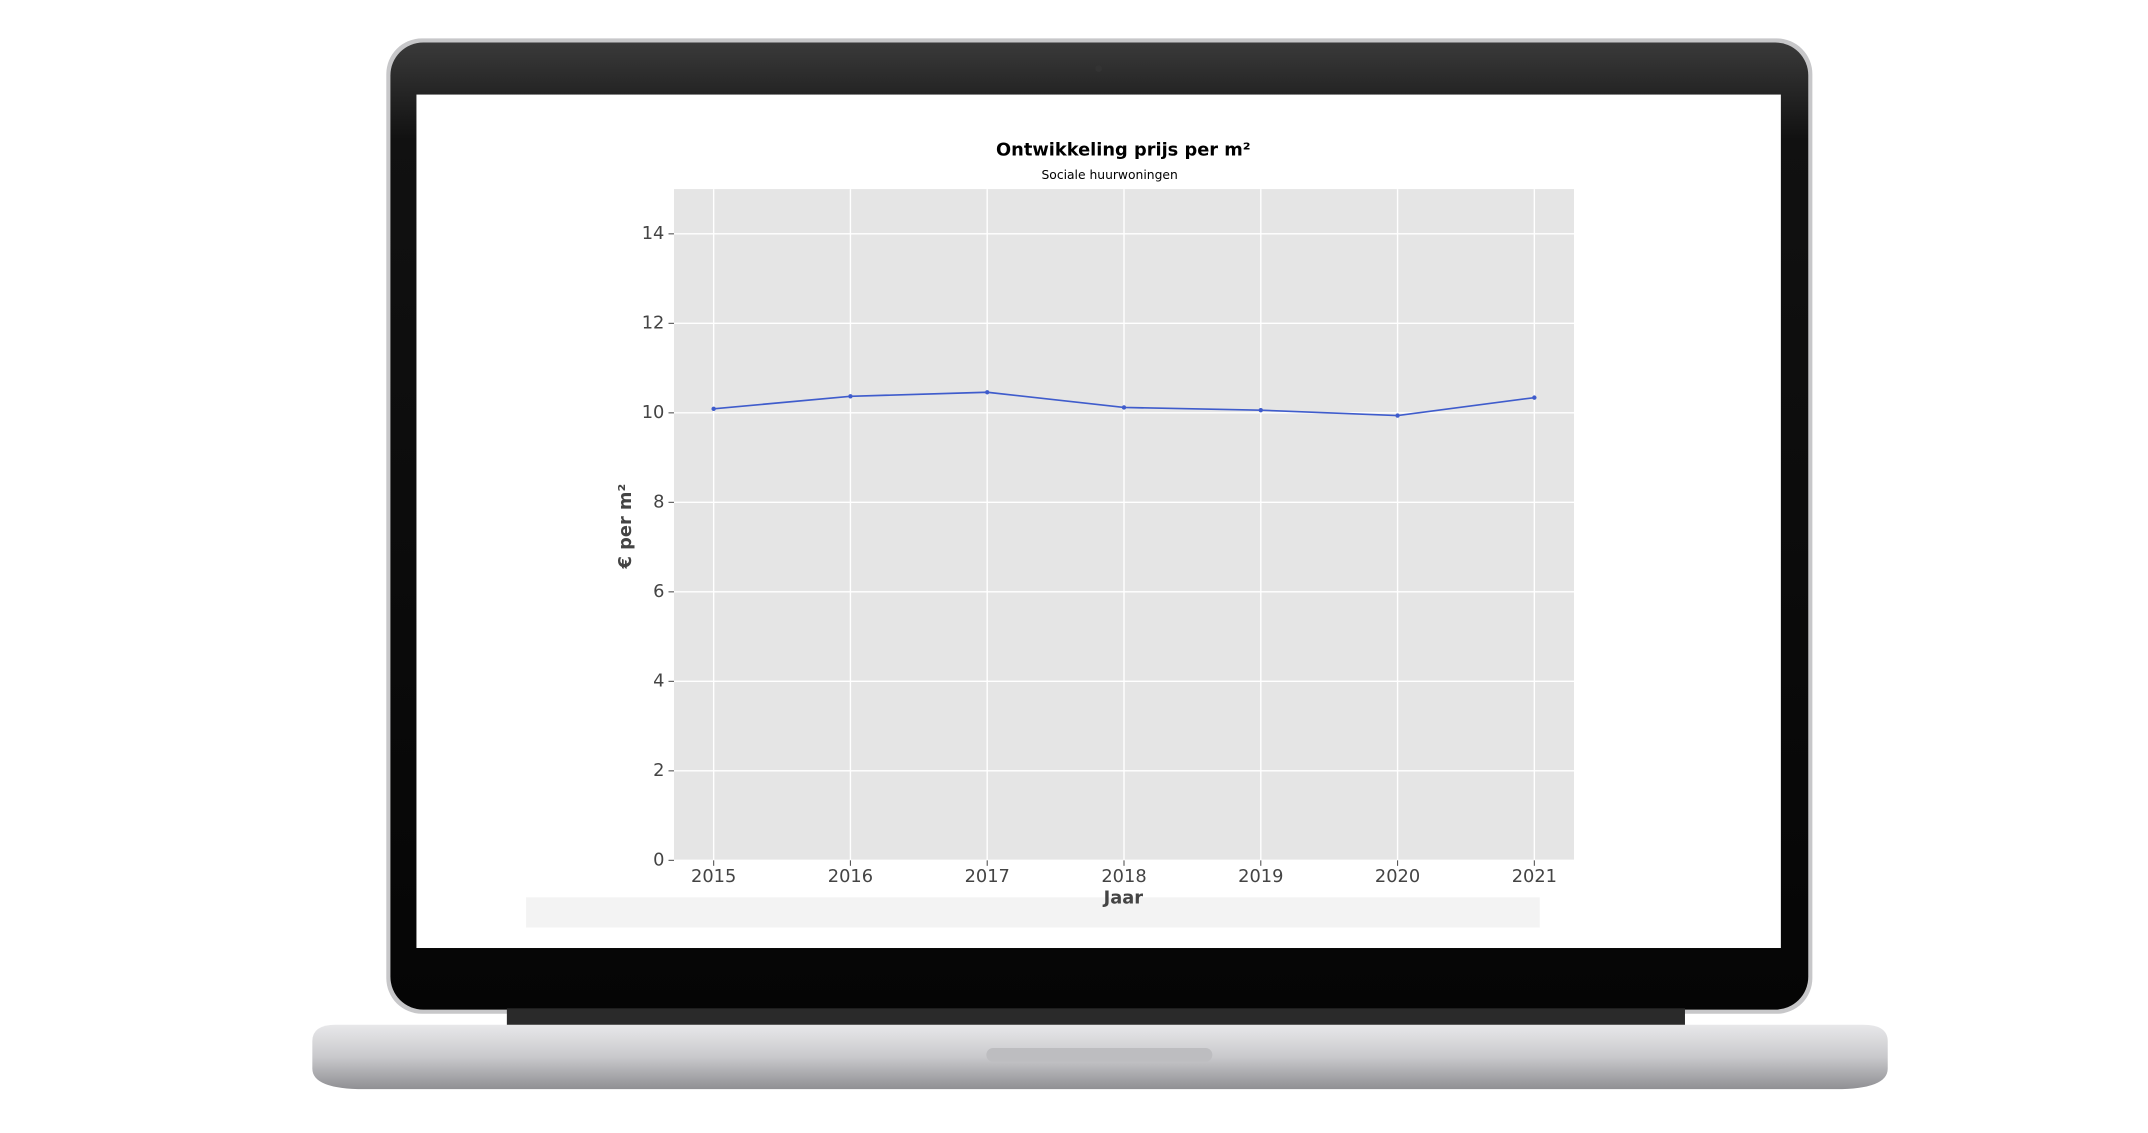 Image resolution: width=2148 pixels, height=1133 pixels. Describe the element at coordinates (1260, 876) in the screenshot. I see `x-tick-label: 2019` at that location.